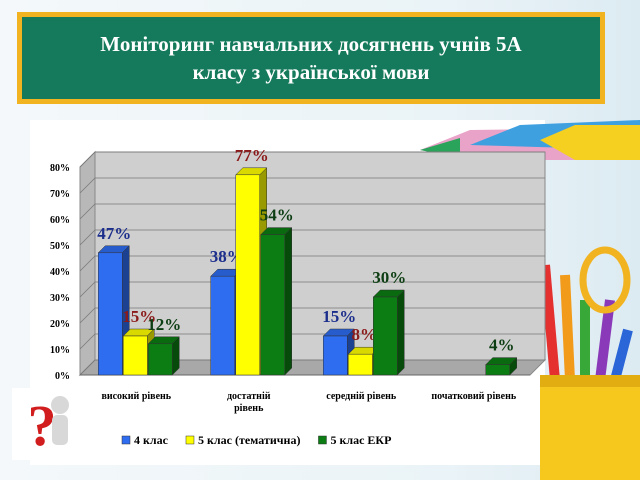 The image size is (640, 480). Describe the element at coordinates (365, 334) in the screenshot. I see `value-label: 8%` at that location.